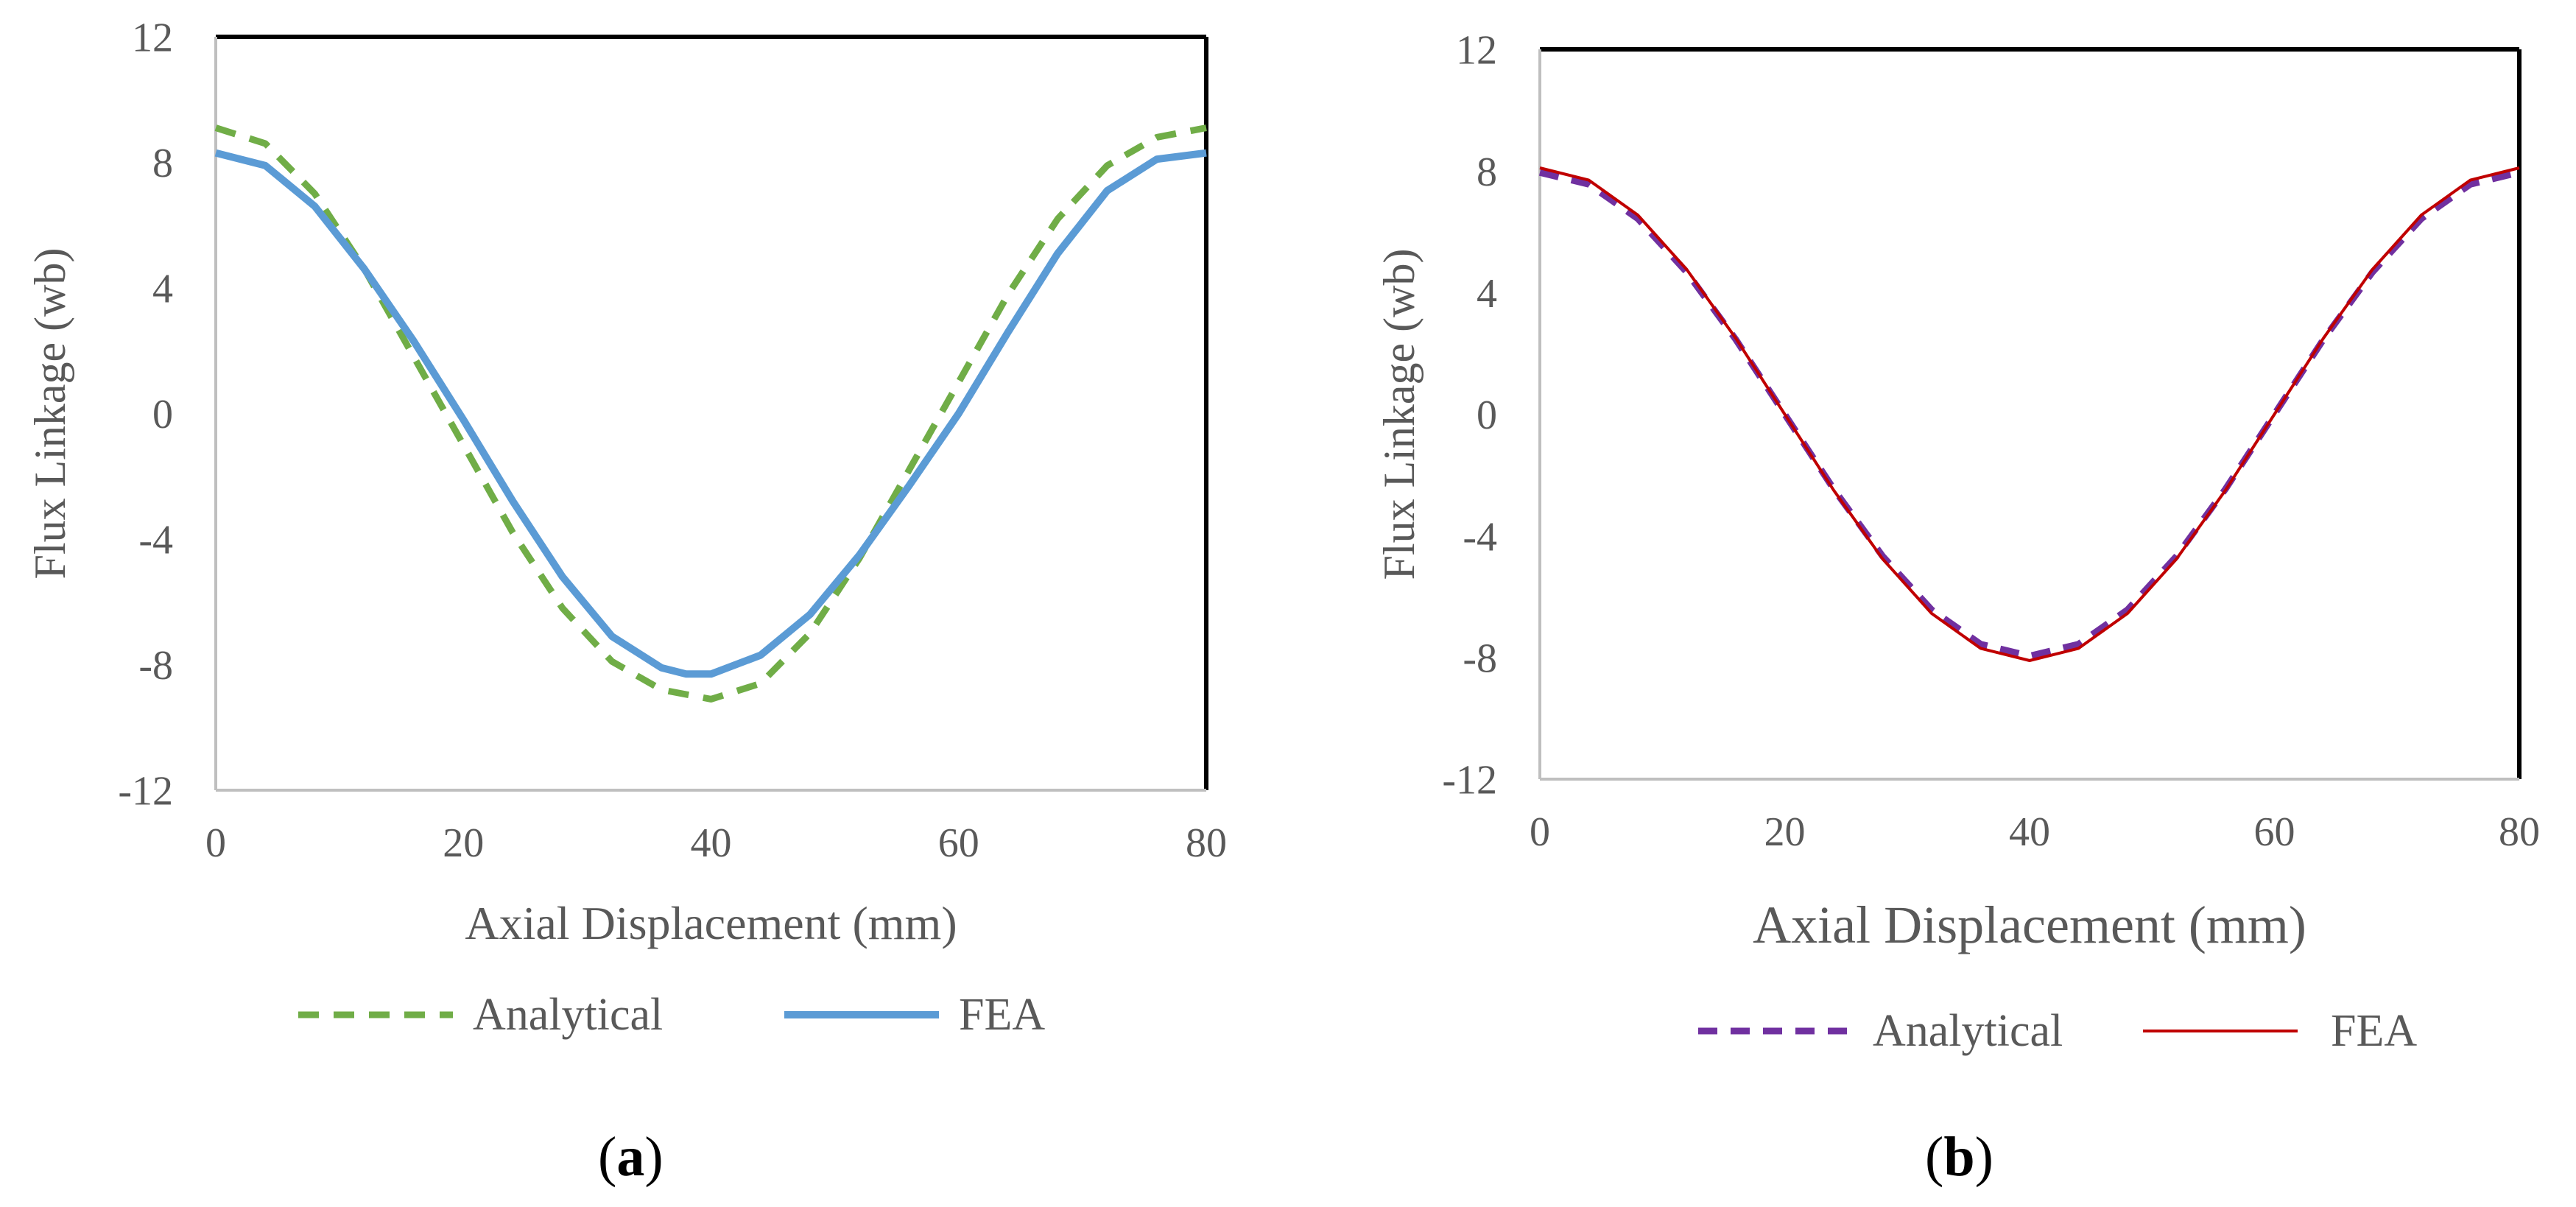 This screenshot has width=2576, height=1207. I want to click on panel-label-b: (b), so click(1959, 1157).